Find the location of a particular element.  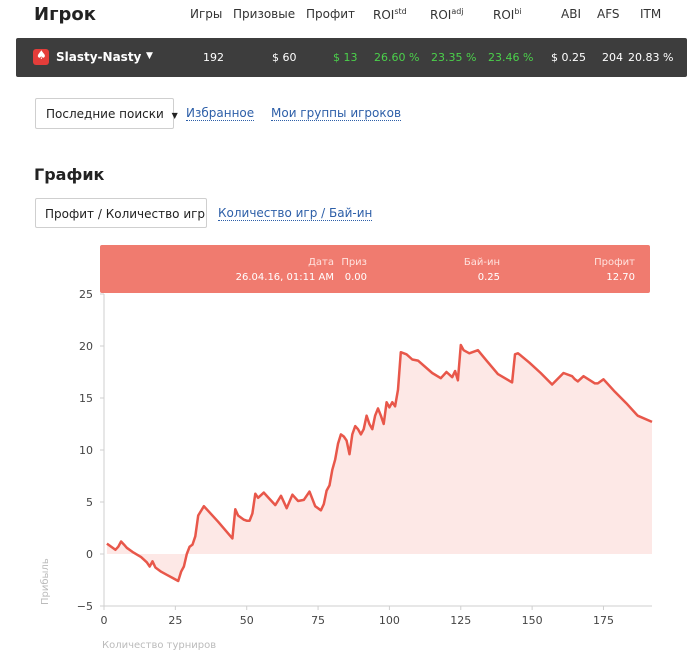

player-prizes: $ 60 is located at coordinates (284, 57).